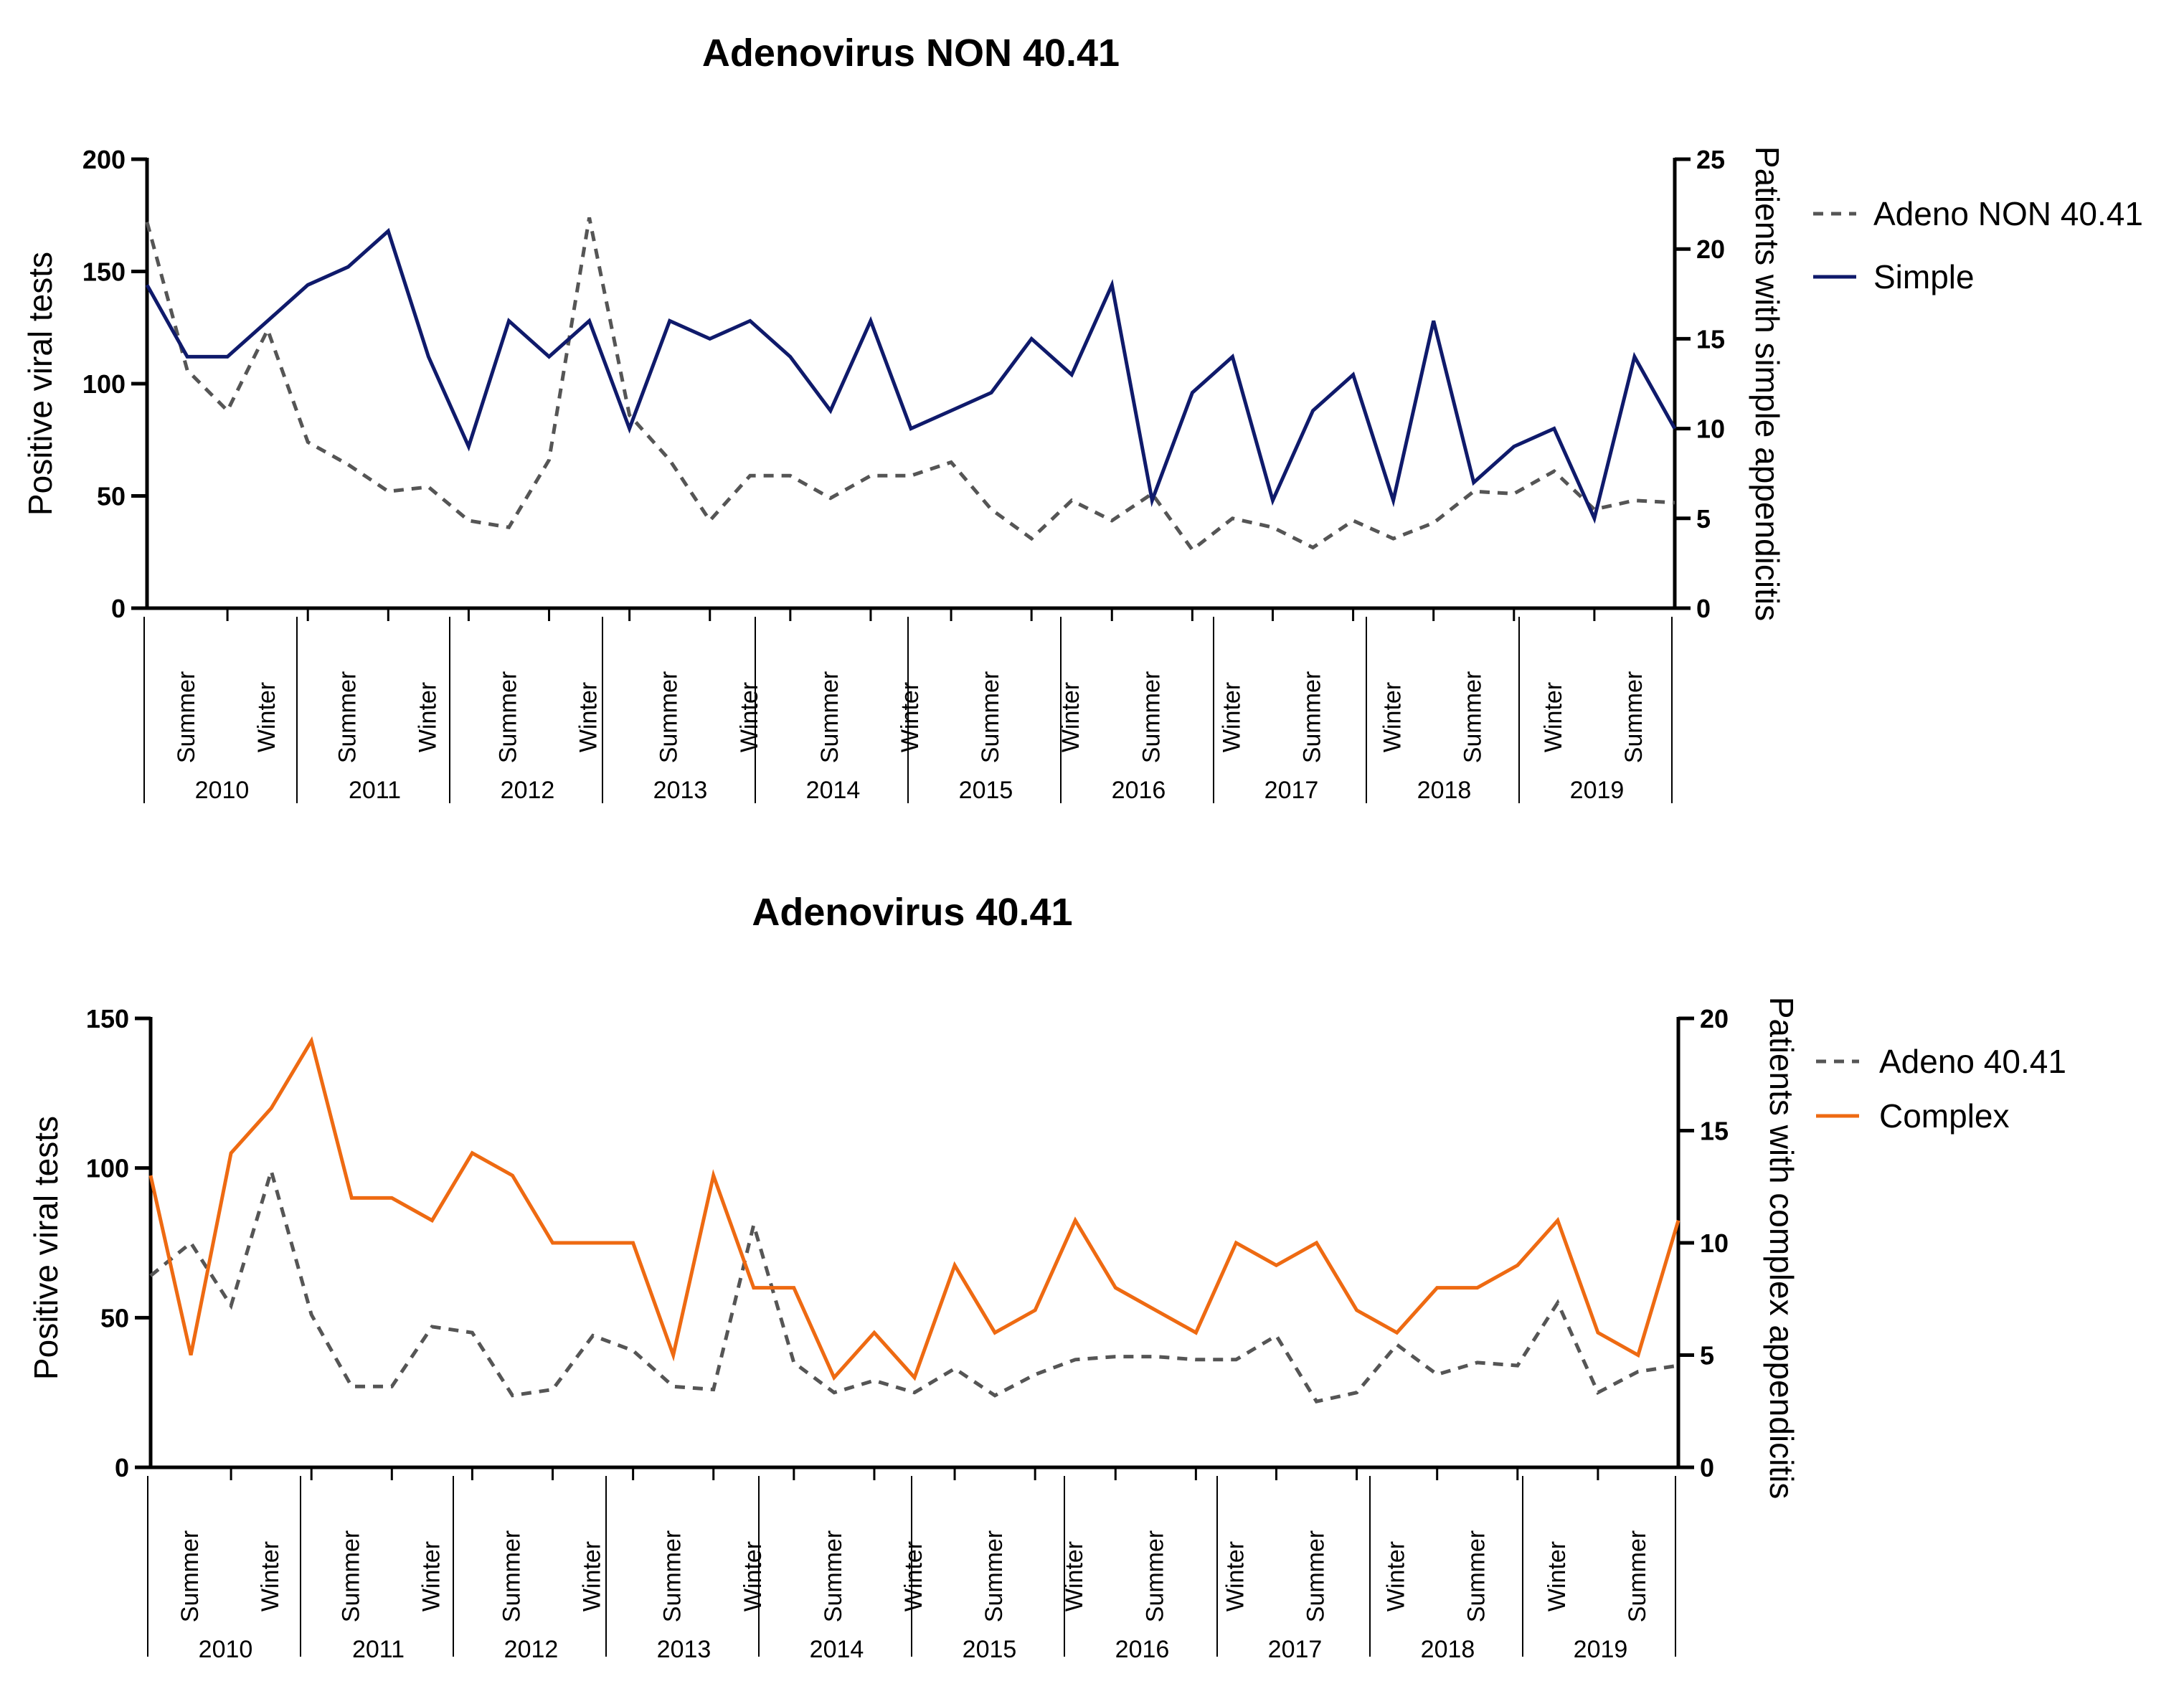  I want to click on legend: Adeno NON 40.41 Simple, so click(1978, 245).